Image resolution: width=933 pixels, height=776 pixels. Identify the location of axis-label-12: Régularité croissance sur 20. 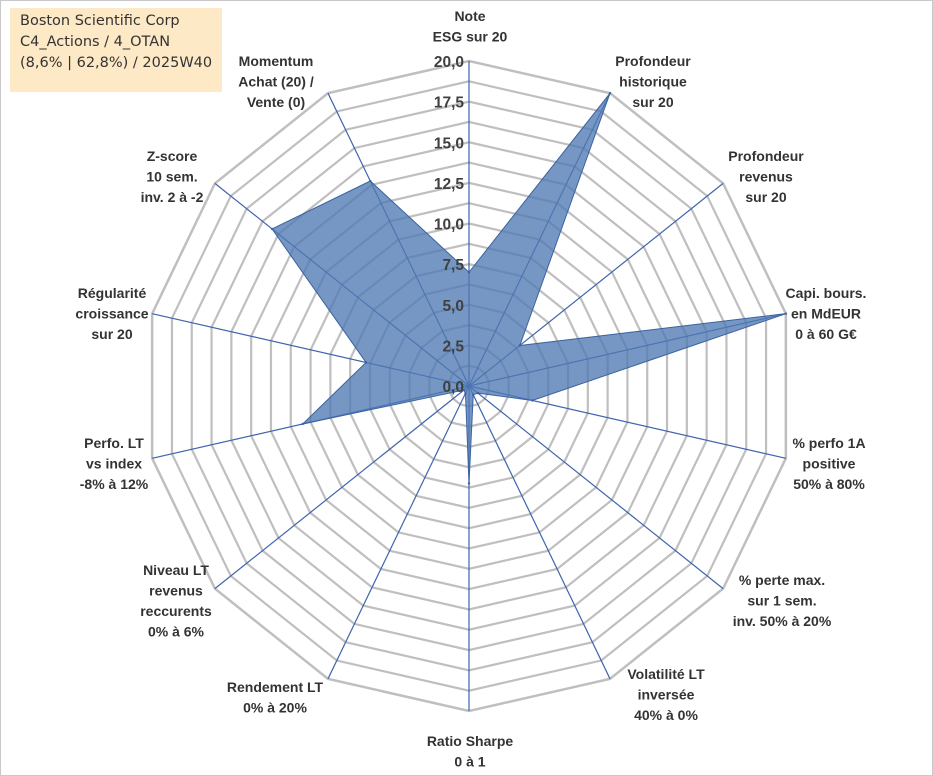
(111, 313).